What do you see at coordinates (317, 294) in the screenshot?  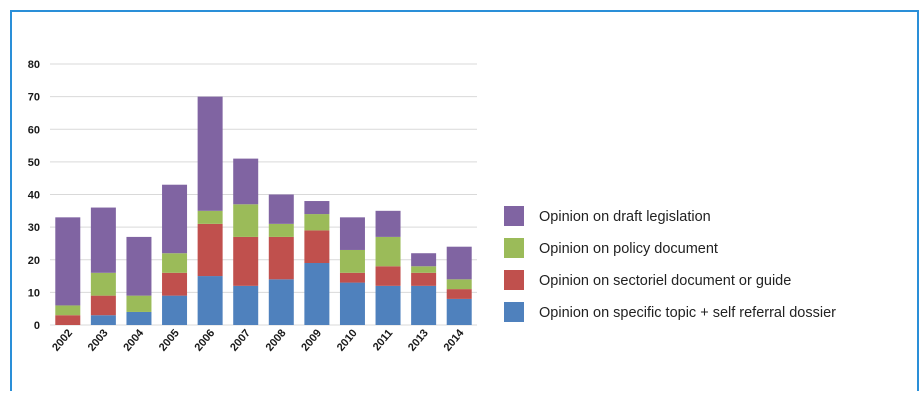 I see `bar-segment-2009-s0` at bounding box center [317, 294].